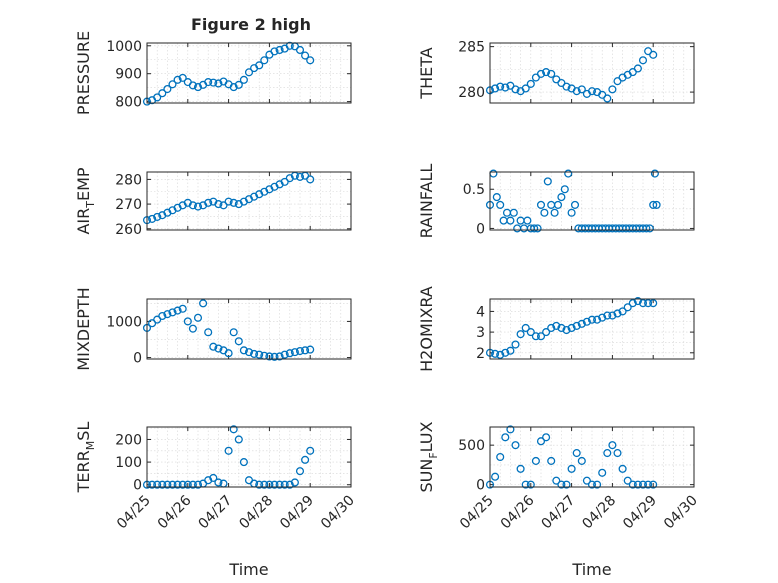 Image resolution: width=778 pixels, height=583 pixels. Describe the element at coordinates (128, 463) in the screenshot. I see `y-tick-label: 100` at that location.